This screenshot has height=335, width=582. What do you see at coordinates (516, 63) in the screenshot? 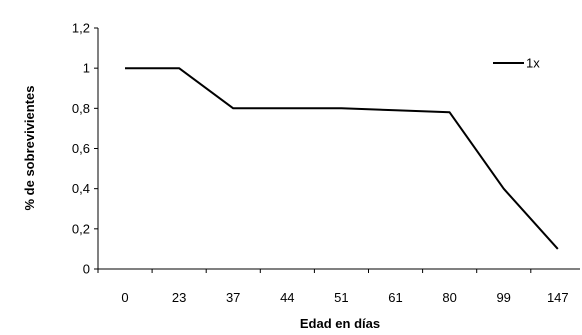
I see `legend: 1x` at bounding box center [516, 63].